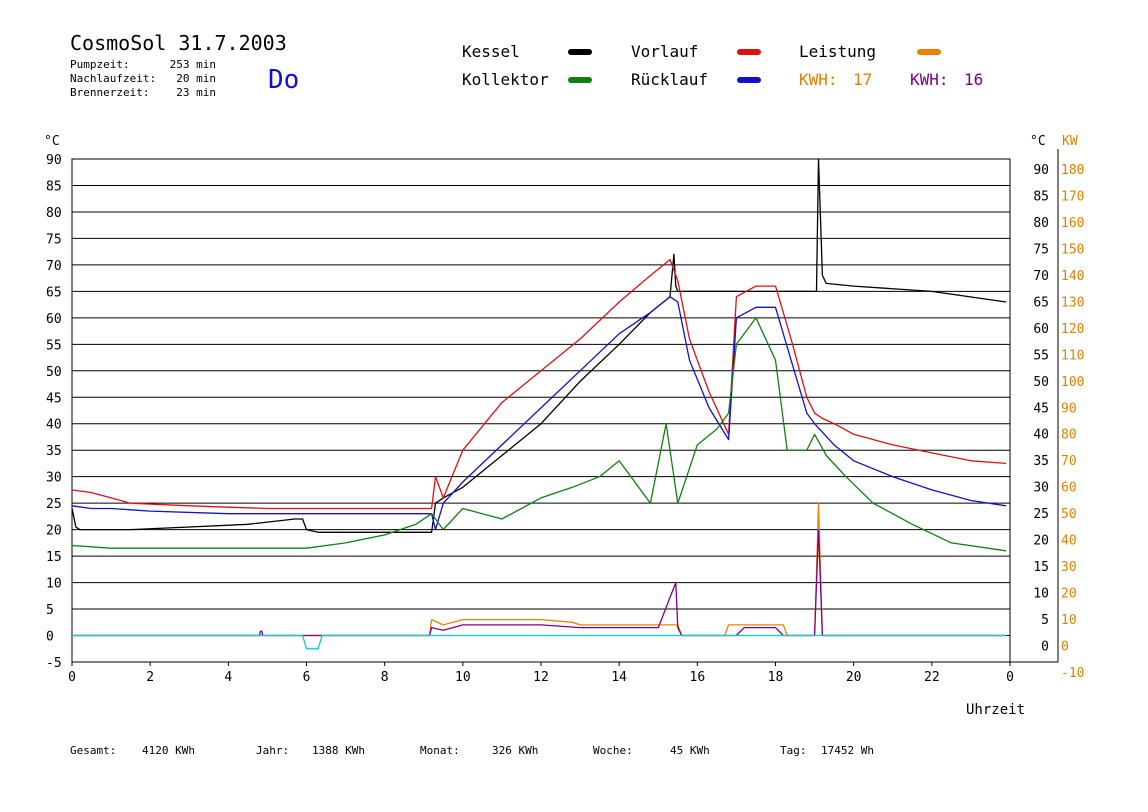  Describe the element at coordinates (1069, 541) in the screenshot. I see `kw-tick-label: 40` at that location.